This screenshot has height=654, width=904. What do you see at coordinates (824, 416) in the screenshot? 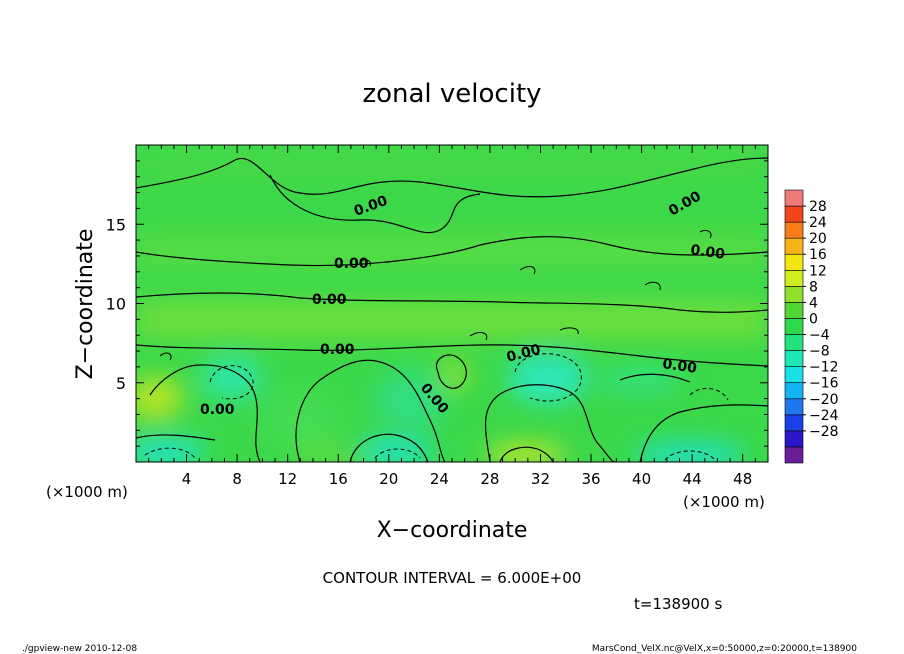
I see `colorbar-label: −24` at bounding box center [824, 416].